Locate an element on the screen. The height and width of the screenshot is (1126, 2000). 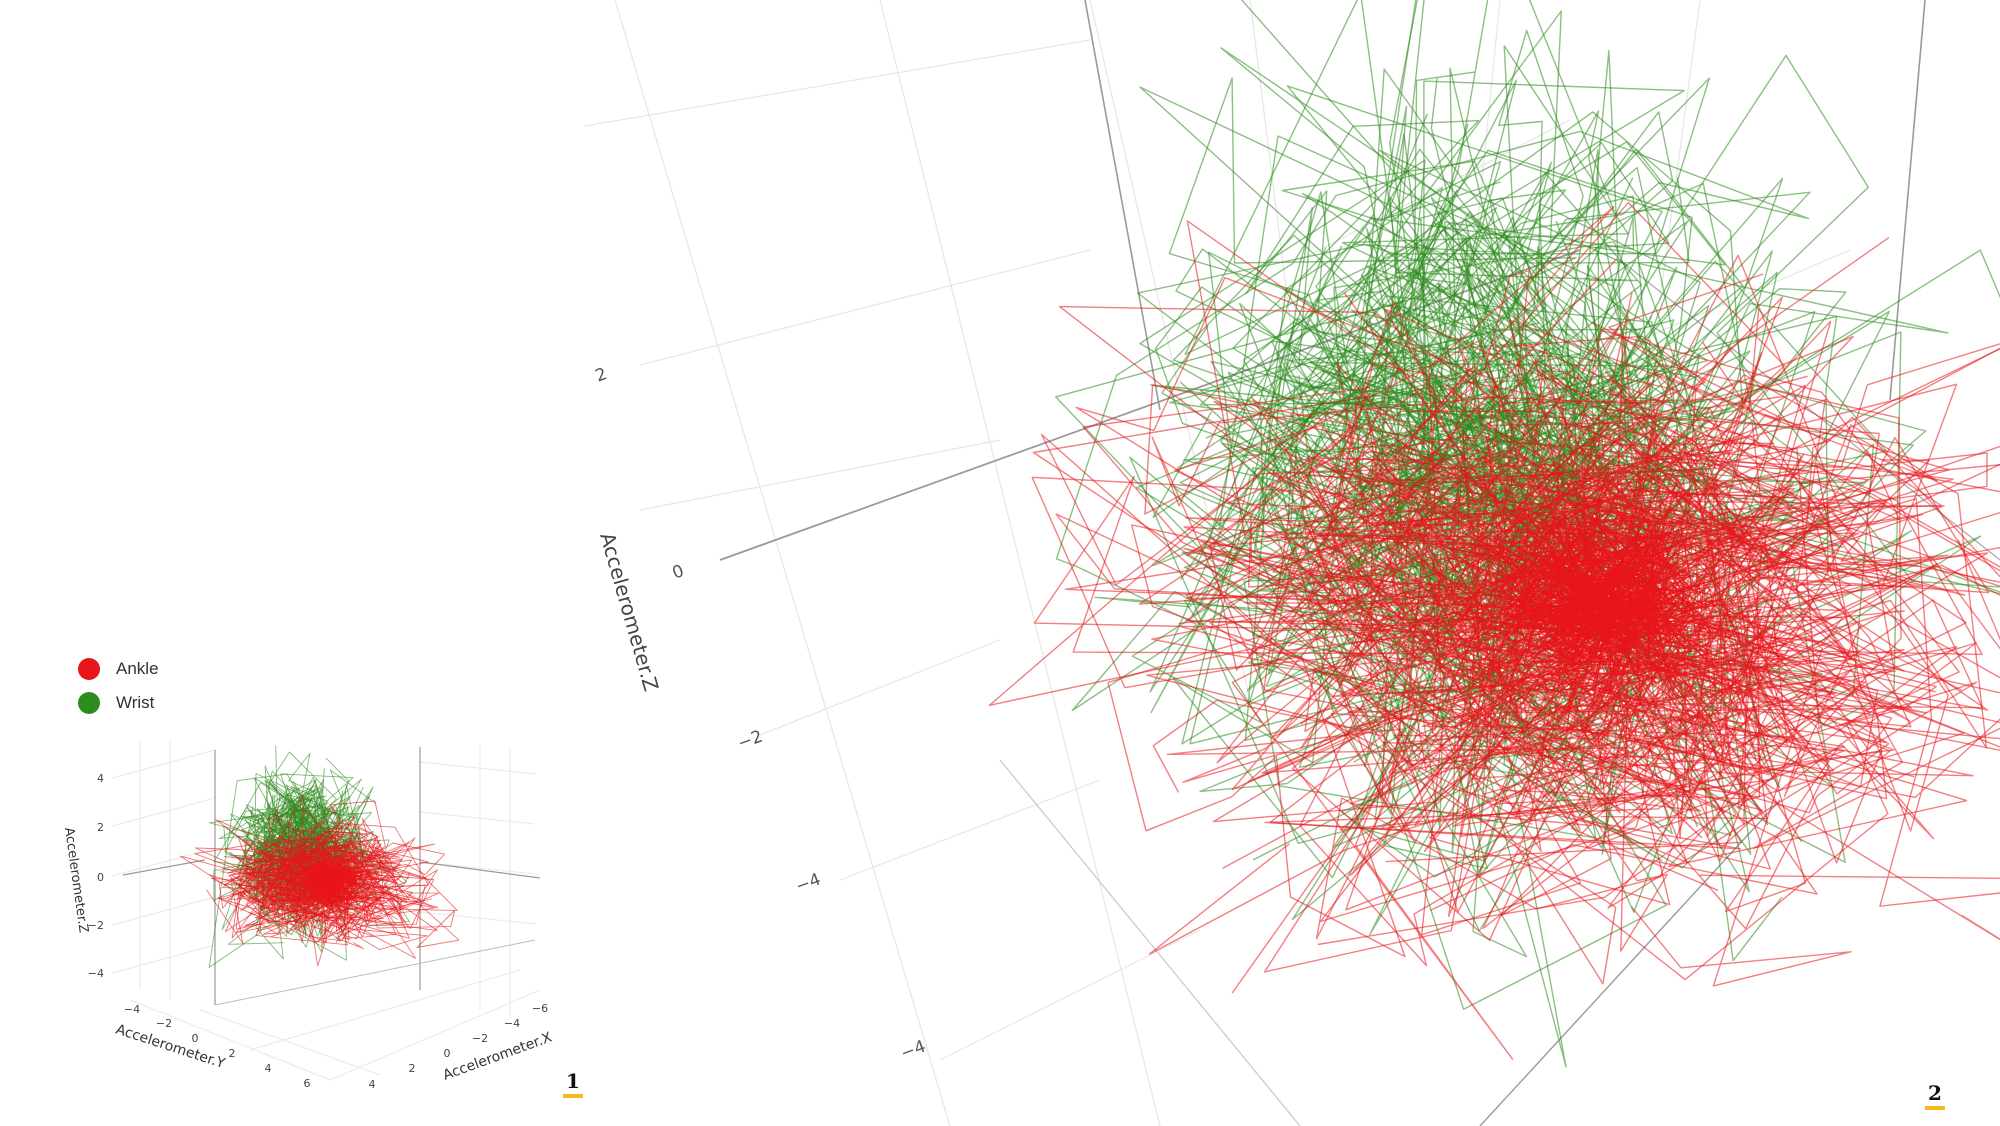
small-axis-floor is located at coordinates (375, 972).